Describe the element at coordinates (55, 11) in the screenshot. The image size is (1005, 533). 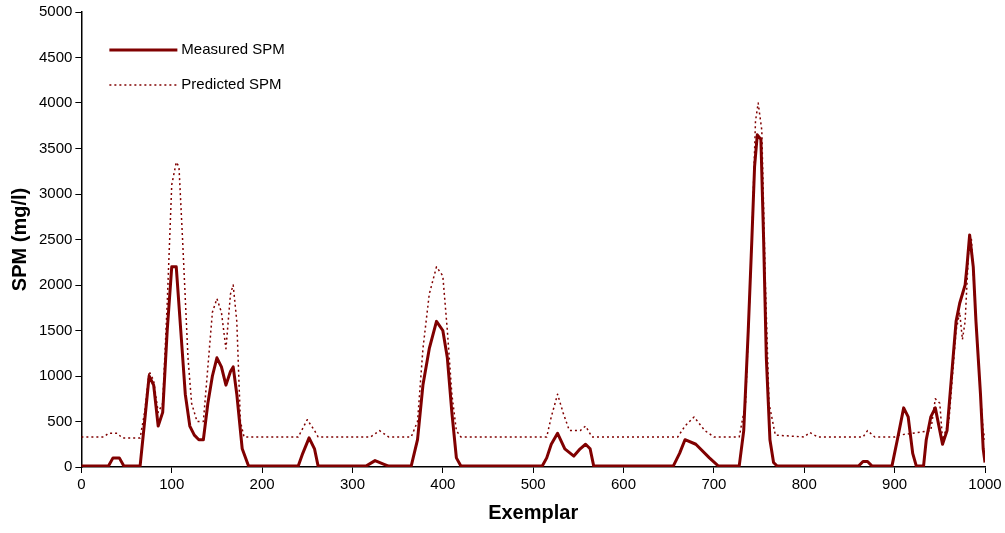
I see `y-tick-label: 5000` at that location.